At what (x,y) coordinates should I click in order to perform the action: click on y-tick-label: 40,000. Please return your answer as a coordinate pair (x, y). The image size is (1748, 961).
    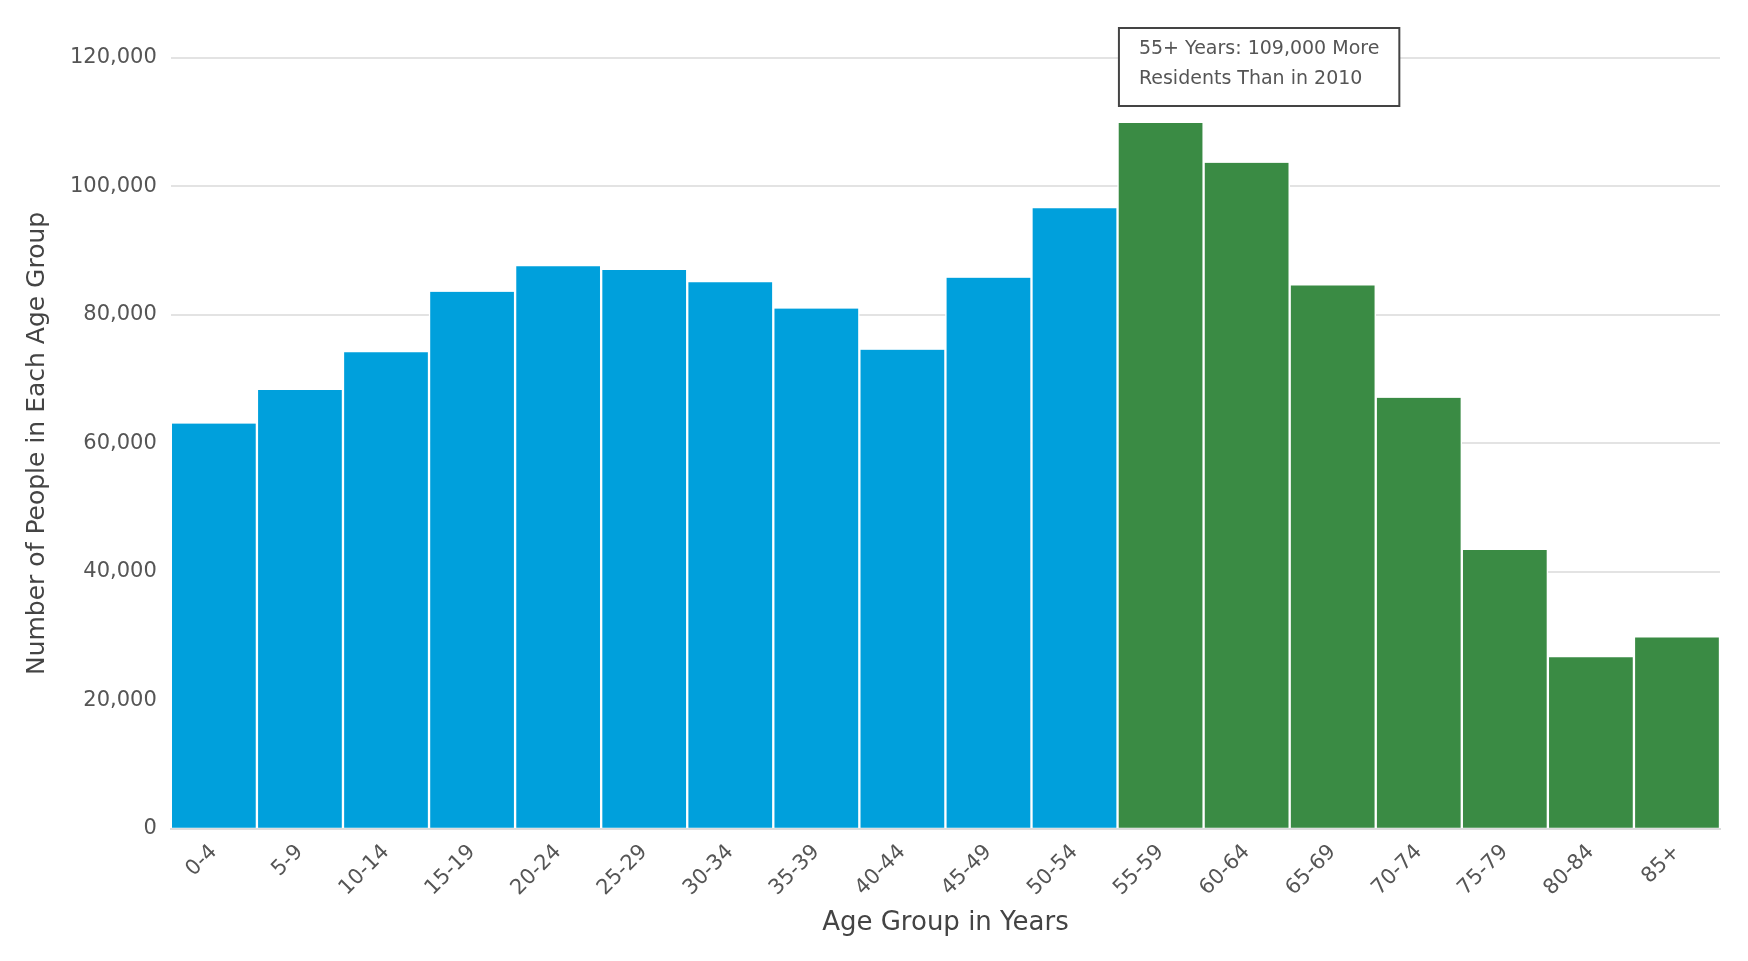
    Looking at the image, I should click on (120, 570).